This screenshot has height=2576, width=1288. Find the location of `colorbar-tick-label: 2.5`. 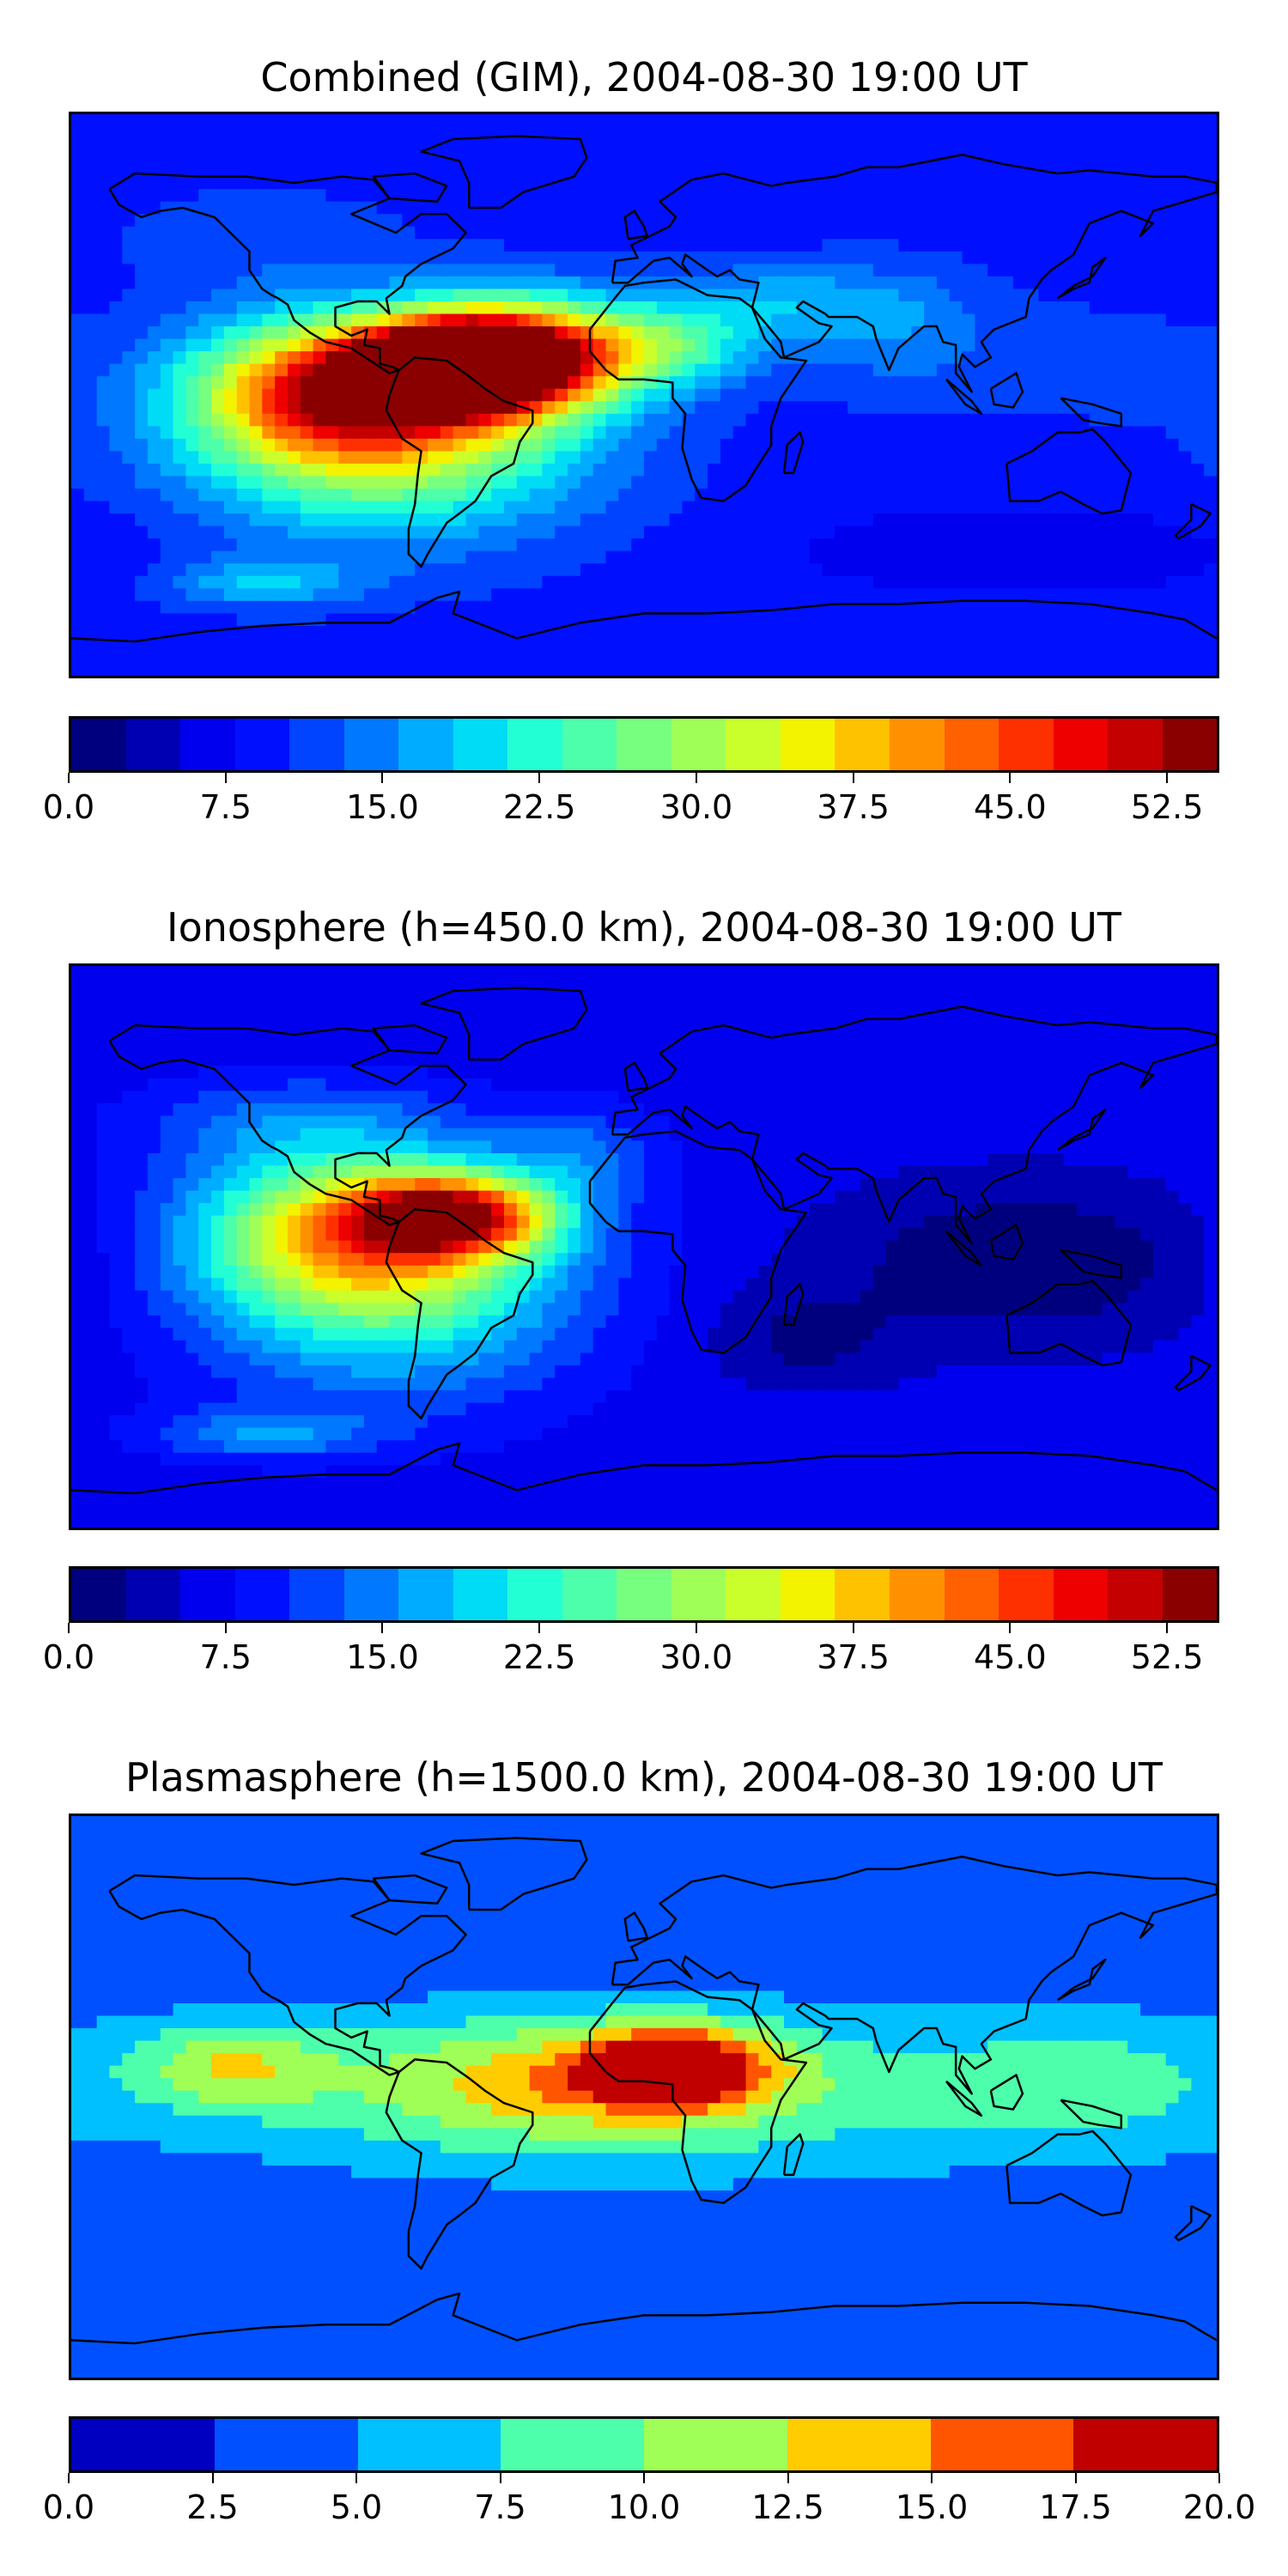

colorbar-tick-label: 2.5 is located at coordinates (213, 2507).